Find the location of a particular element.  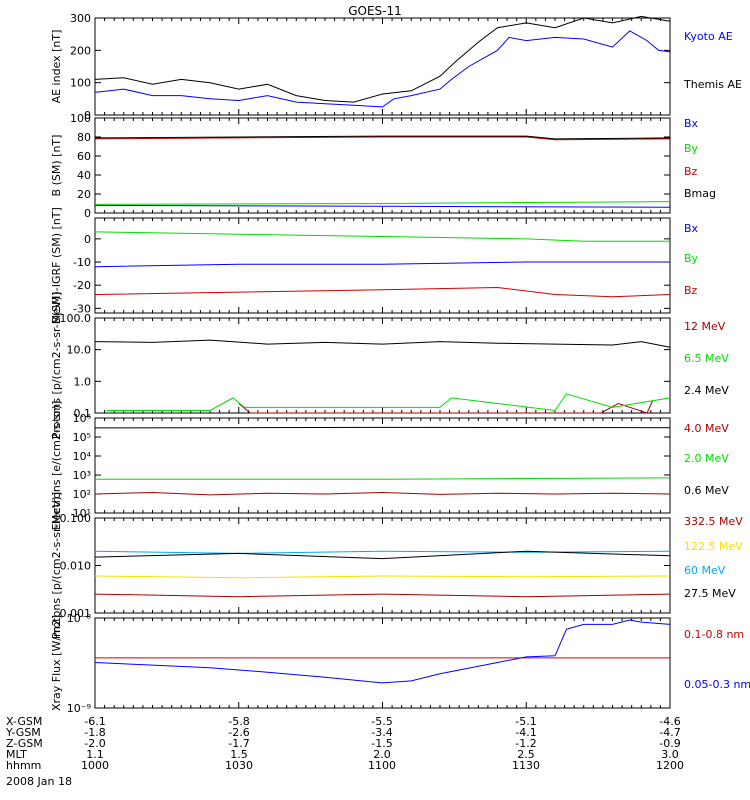

orbit-row-label: Y-GSM is located at coordinates (23, 732).